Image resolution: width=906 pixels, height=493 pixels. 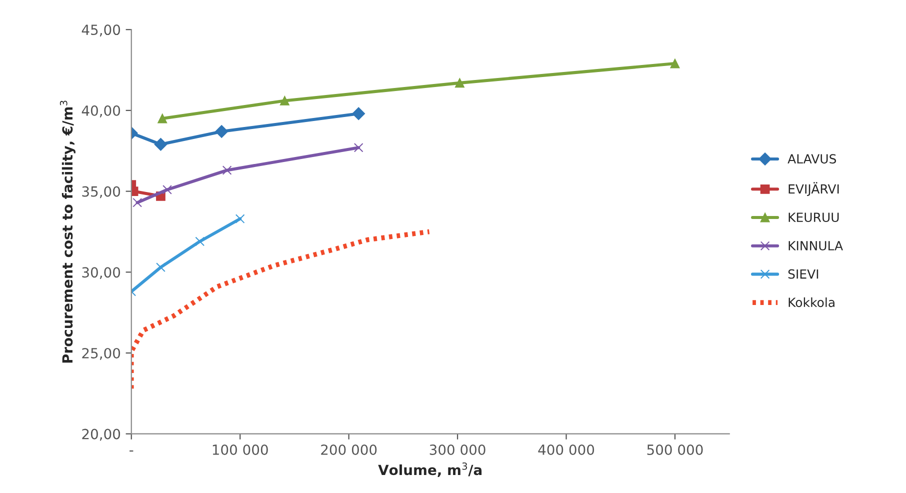 What do you see at coordinates (349, 450) in the screenshot?
I see `x-tick-label: 200 000` at bounding box center [349, 450].